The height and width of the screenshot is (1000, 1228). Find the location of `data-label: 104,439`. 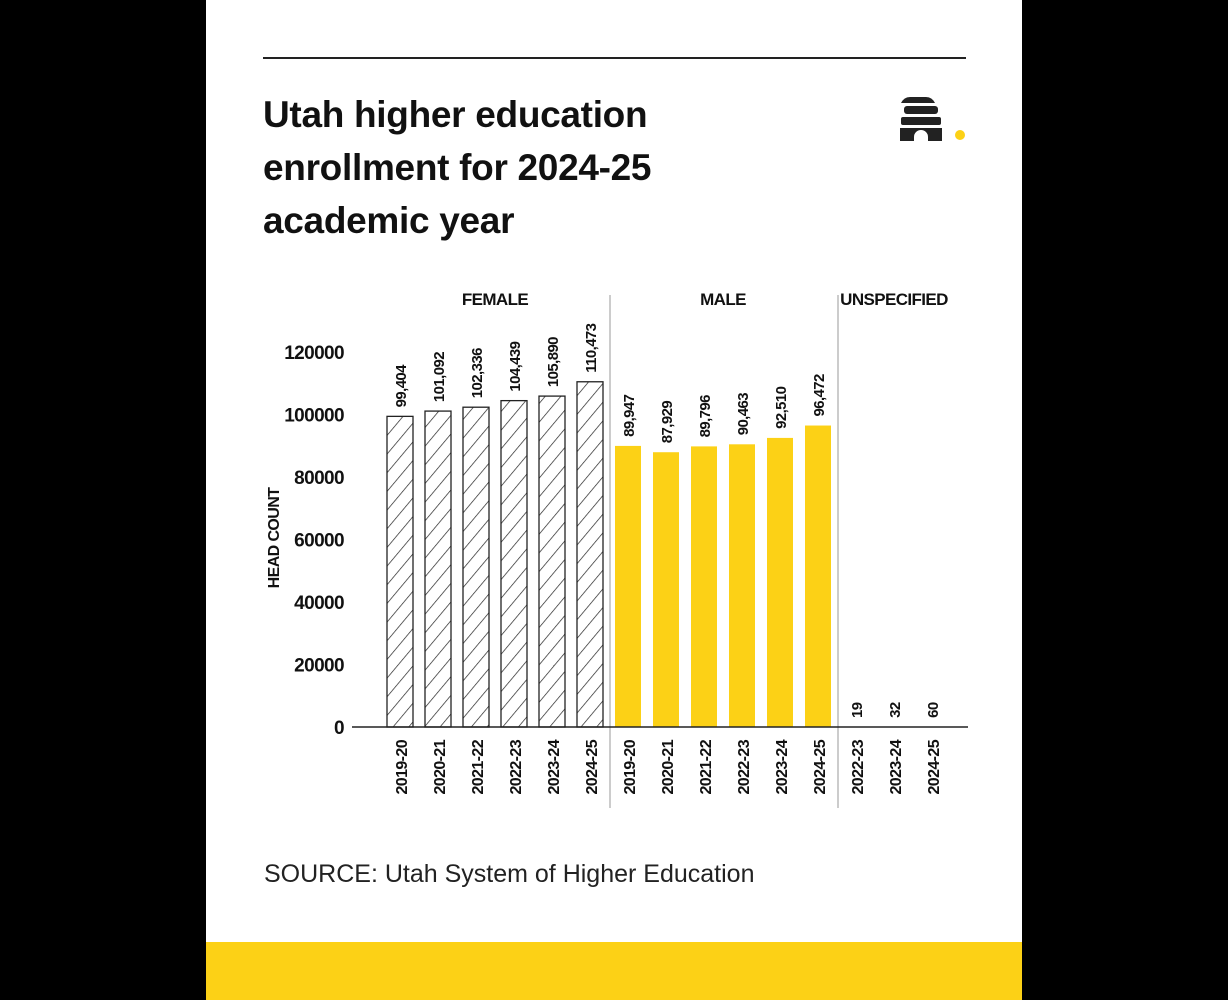

data-label: 104,439 is located at coordinates (515, 366).